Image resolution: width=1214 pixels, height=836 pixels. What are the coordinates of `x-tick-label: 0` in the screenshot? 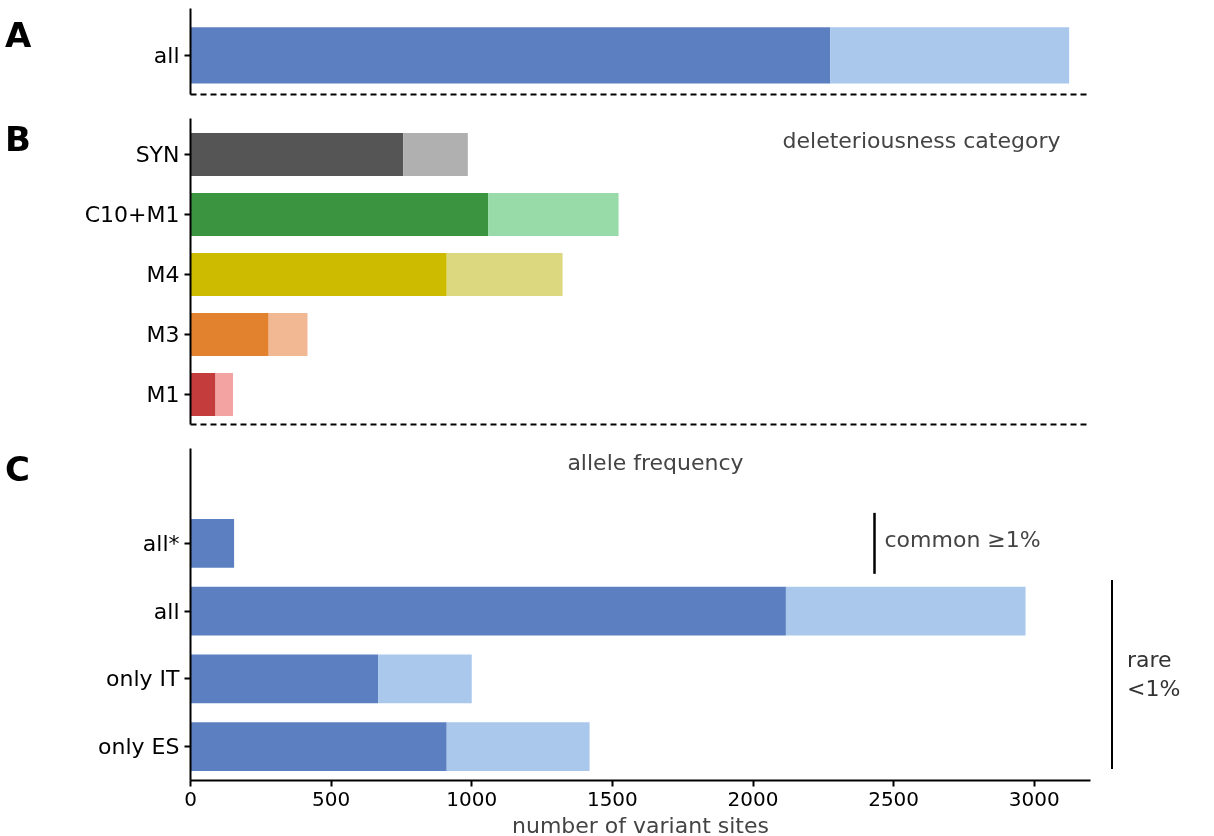 It's located at (190, 798).